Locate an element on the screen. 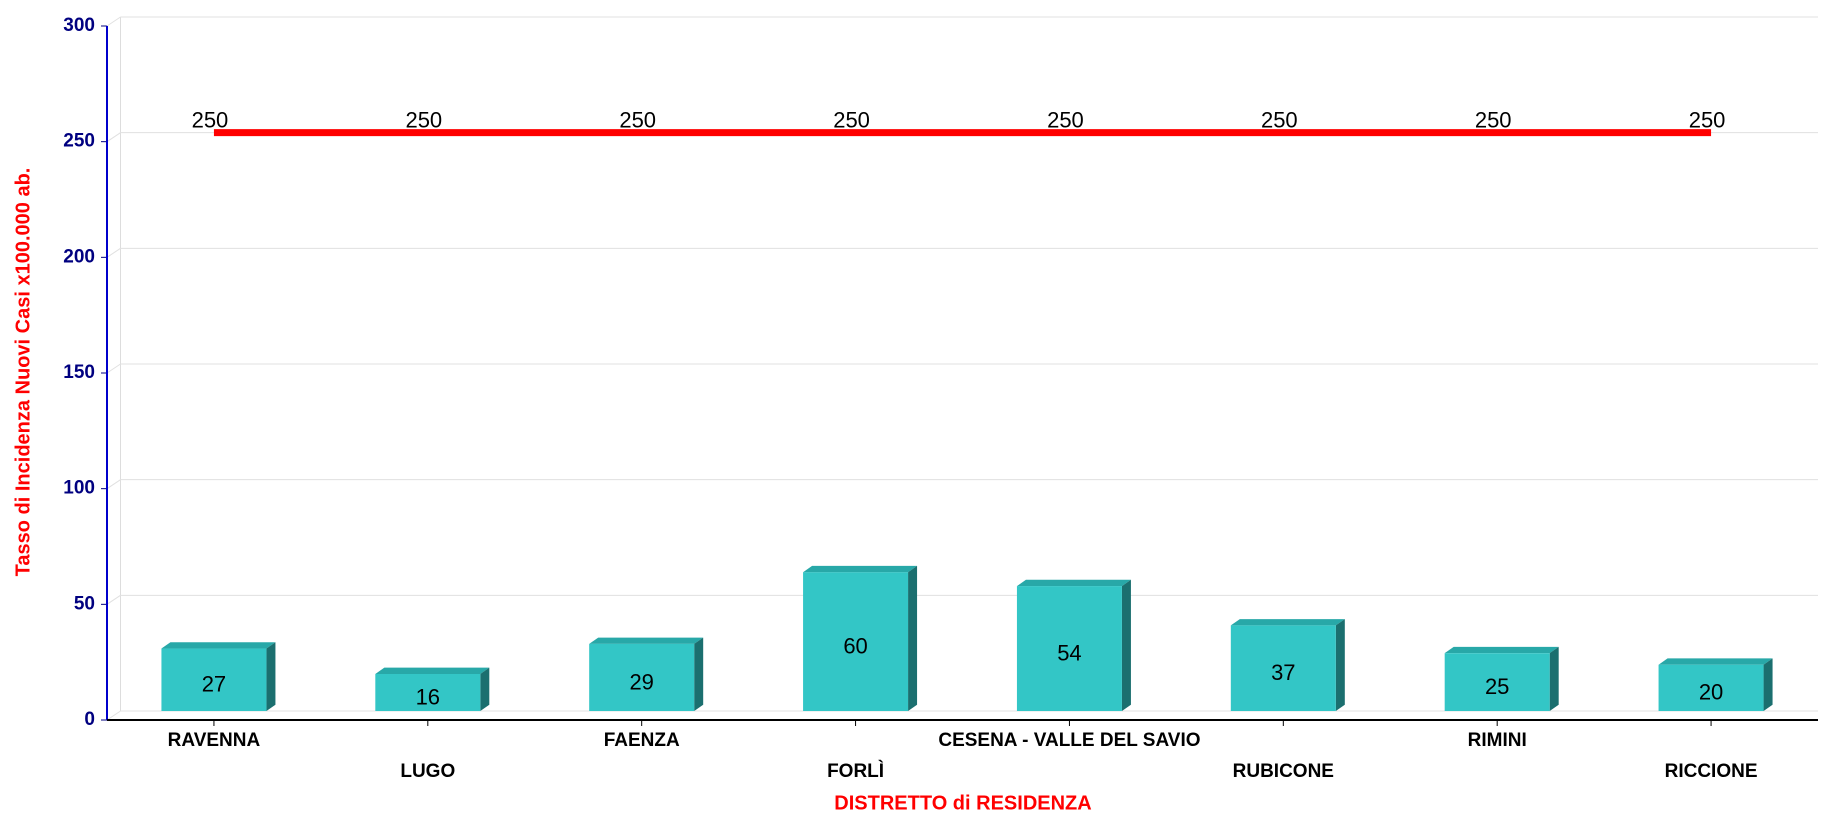  x-tick-label: RICCIONE is located at coordinates (1711, 771).